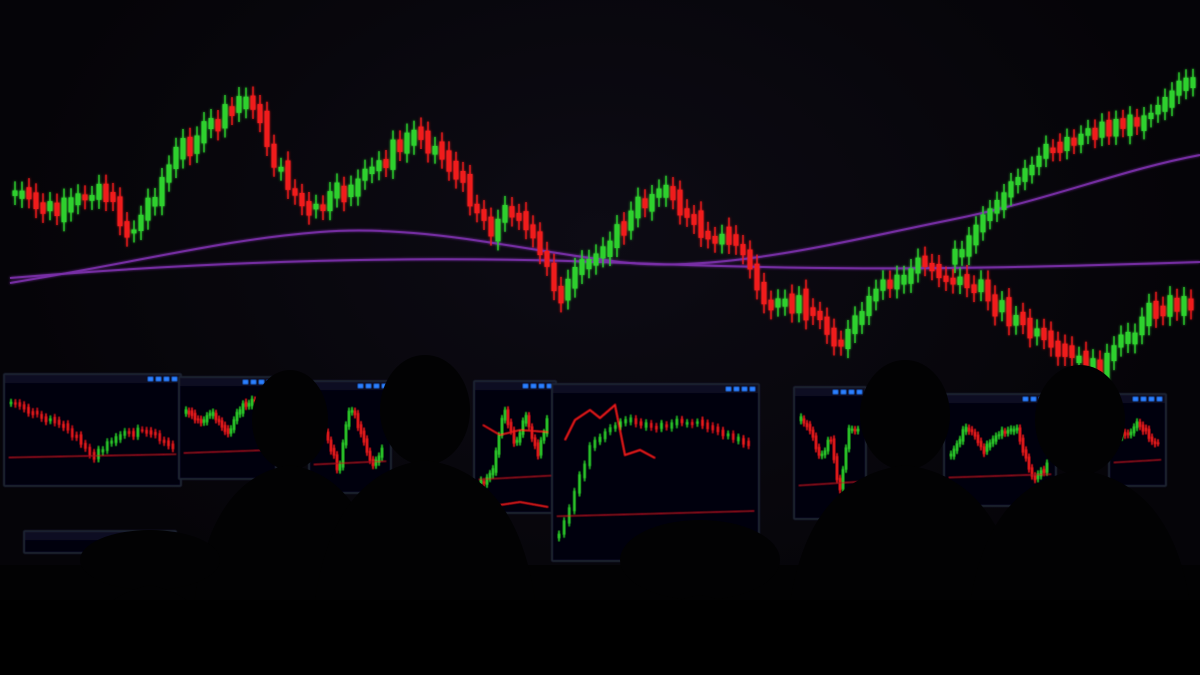  I want to click on foreground-shadow, so click(600, 637).